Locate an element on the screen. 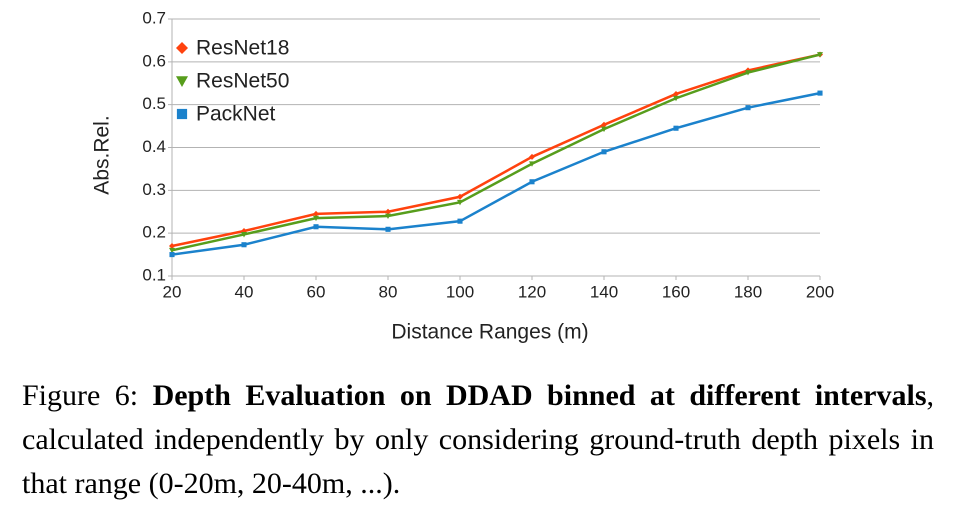 The height and width of the screenshot is (514, 958). x-tick-label: 140 is located at coordinates (604, 291).